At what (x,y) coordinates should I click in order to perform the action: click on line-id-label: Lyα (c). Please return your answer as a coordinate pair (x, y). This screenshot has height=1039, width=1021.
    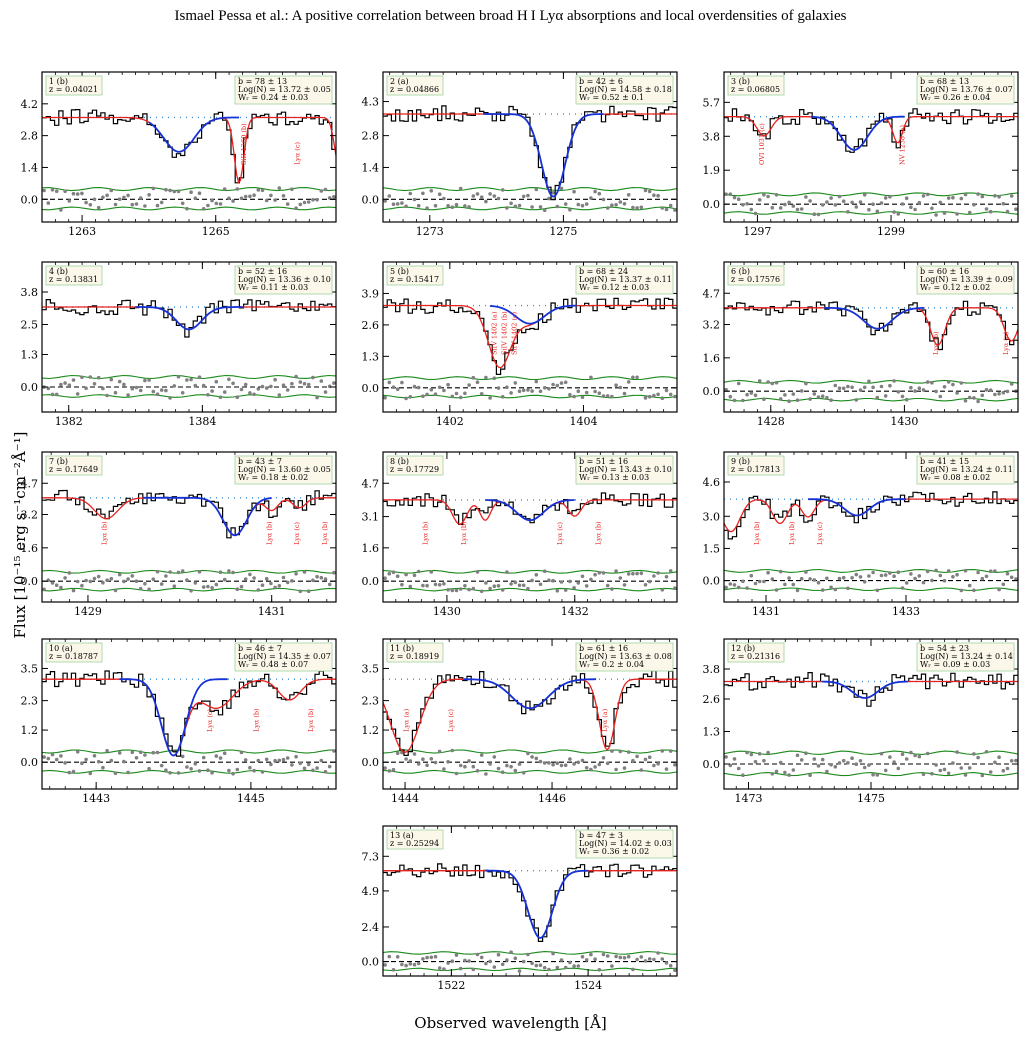
    Looking at the image, I should click on (451, 720).